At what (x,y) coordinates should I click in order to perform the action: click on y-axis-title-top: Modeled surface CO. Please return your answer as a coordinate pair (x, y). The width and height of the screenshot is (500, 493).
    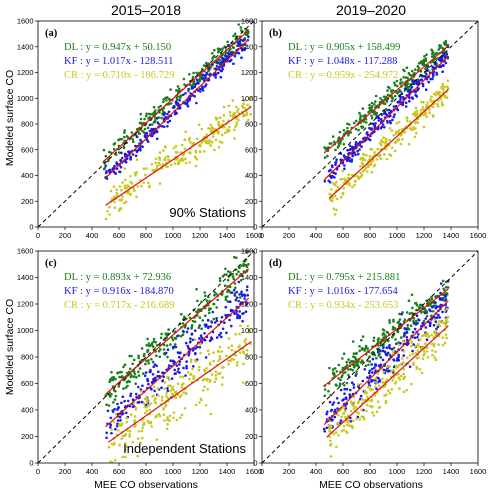
    Looking at the image, I should click on (10, 118).